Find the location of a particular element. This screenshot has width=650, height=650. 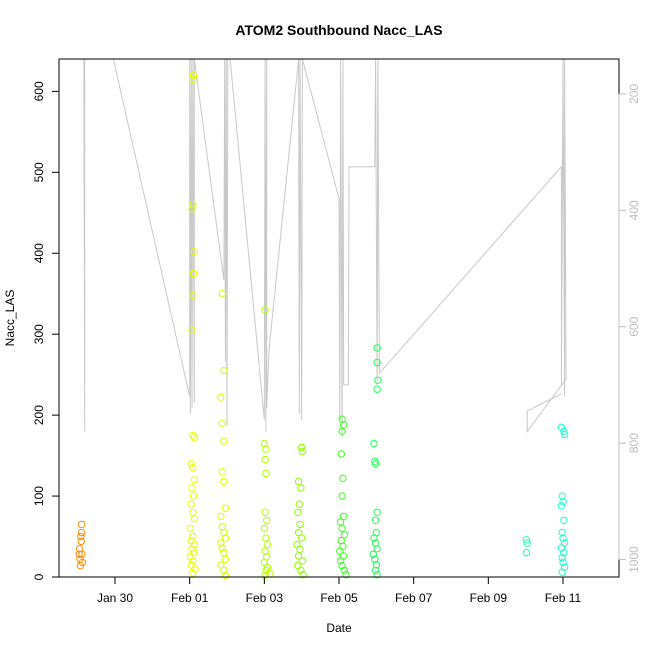

right-tick-label: 1000 is located at coordinates (634, 559).